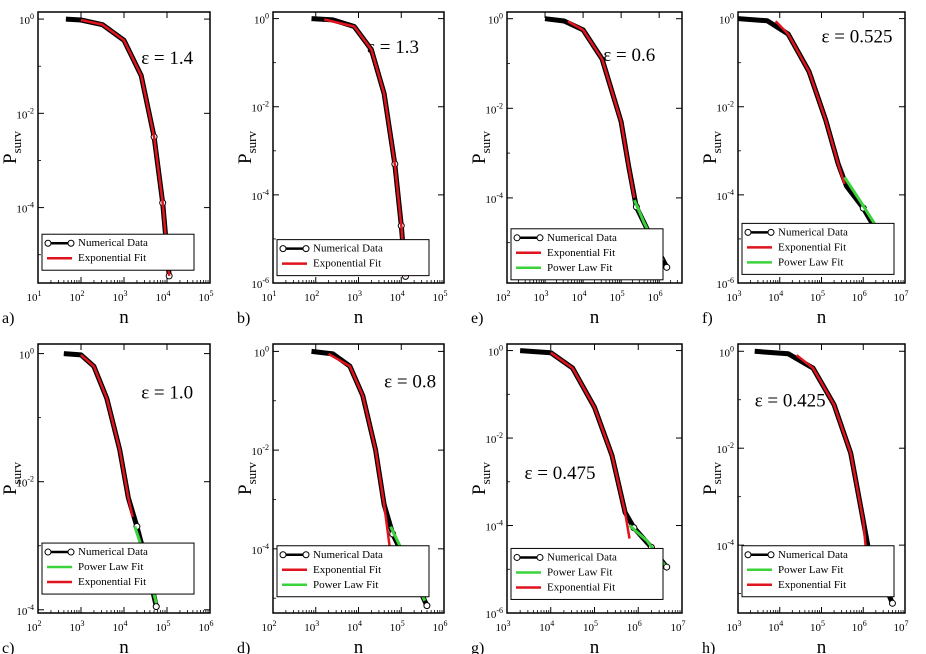  I want to click on numerical-data-line, so click(594, 458).